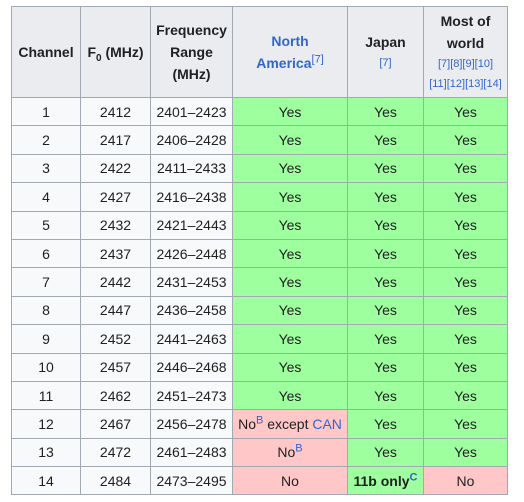 This screenshot has width=524, height=502. What do you see at coordinates (465, 84) in the screenshot?
I see `world-ref-links-2: [11][12][13][14]` at bounding box center [465, 84].